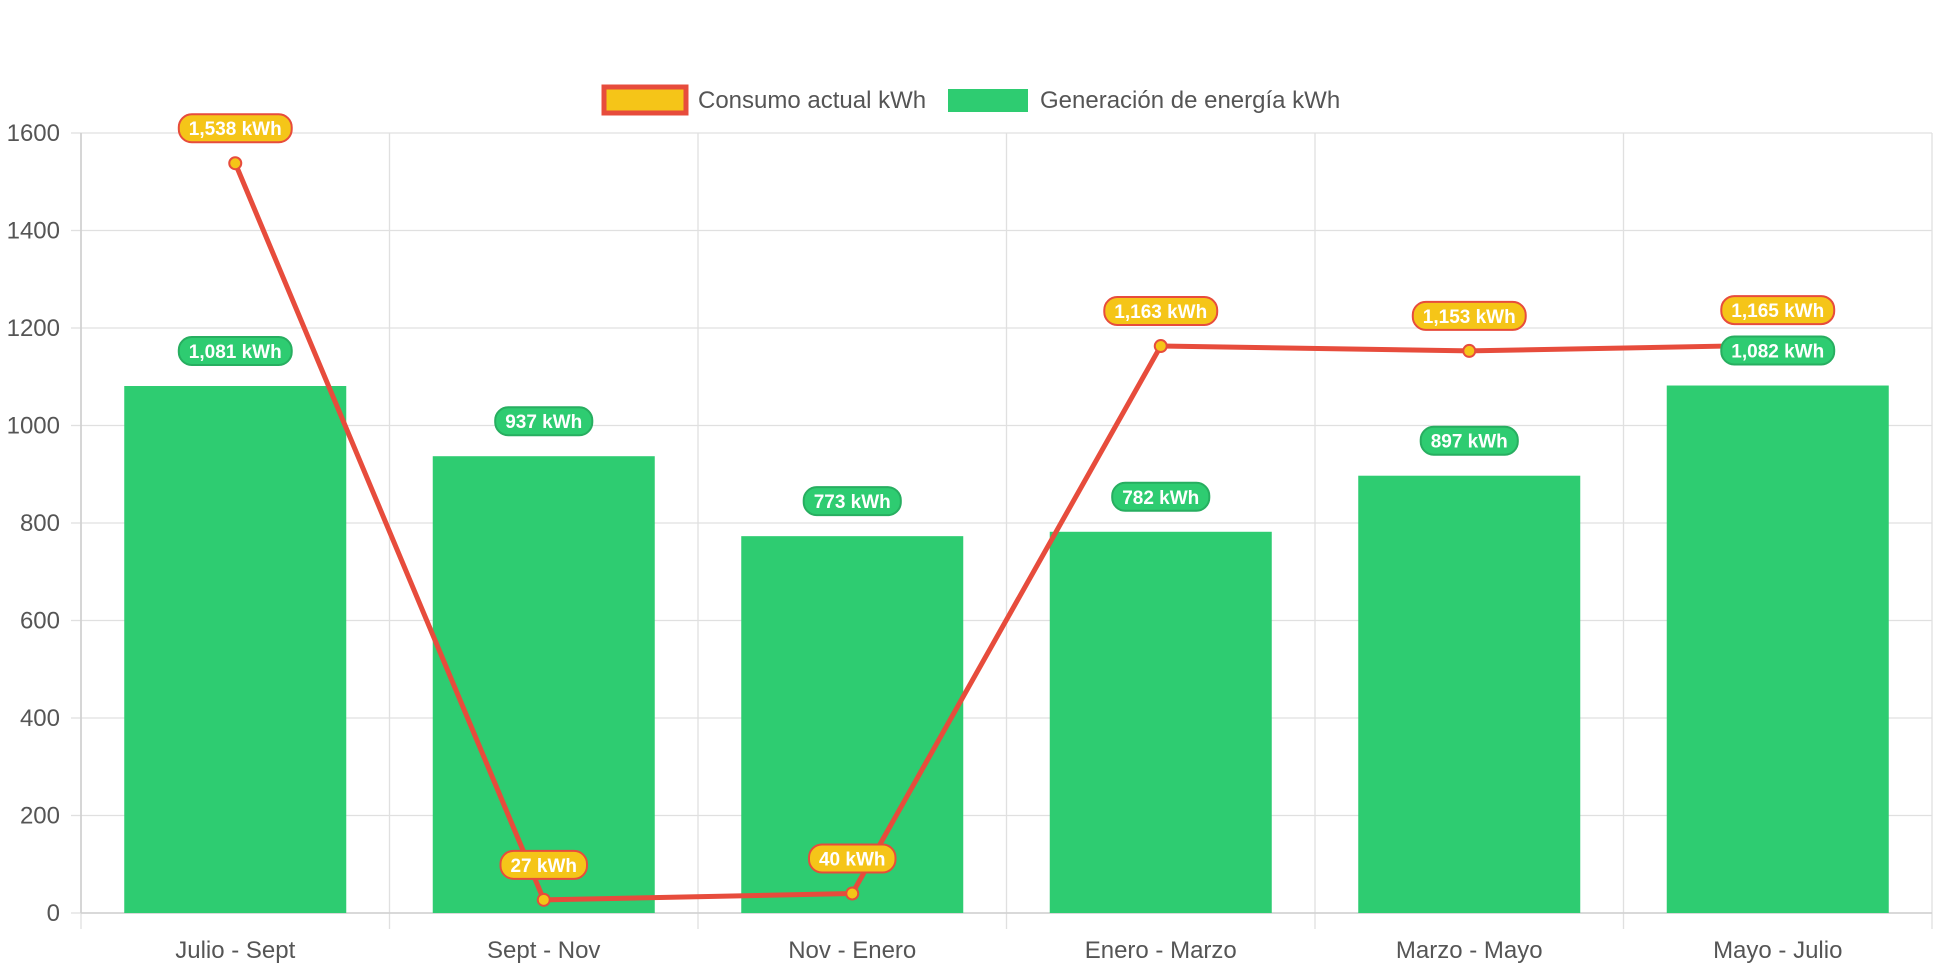 The width and height of the screenshot is (1942, 970). I want to click on y-tick-label: 800, so click(40, 523).